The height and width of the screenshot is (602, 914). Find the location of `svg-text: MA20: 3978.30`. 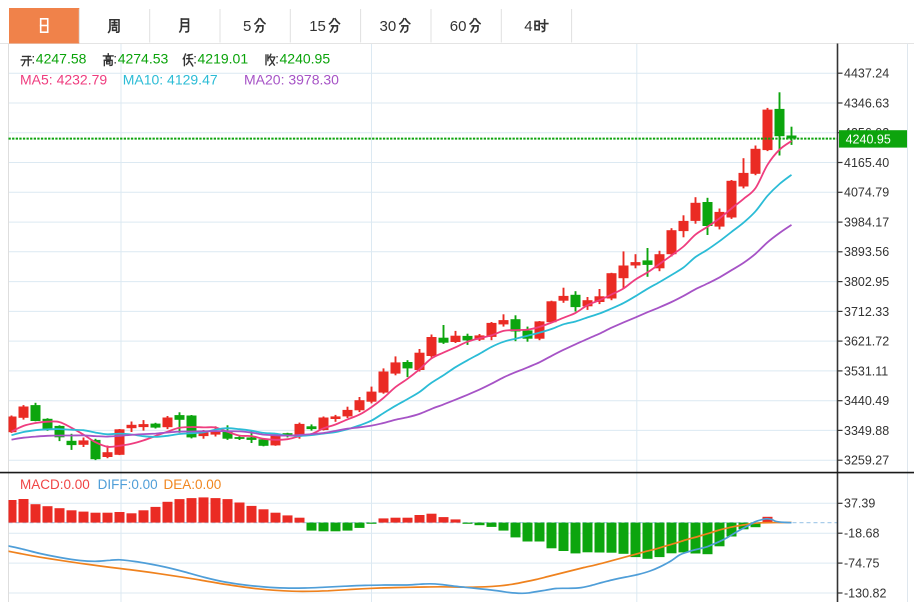

svg-text: MA20: 3978.30 is located at coordinates (291, 79).